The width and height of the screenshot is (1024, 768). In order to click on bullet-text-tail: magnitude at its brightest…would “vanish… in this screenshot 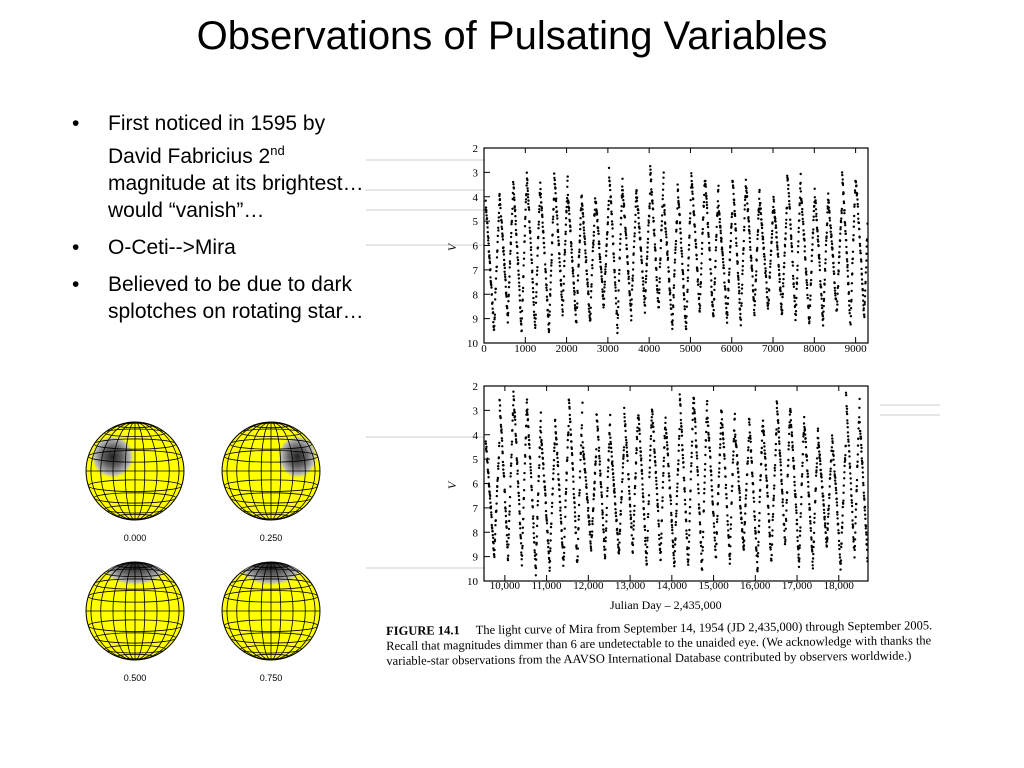, I will do `click(236, 197)`.